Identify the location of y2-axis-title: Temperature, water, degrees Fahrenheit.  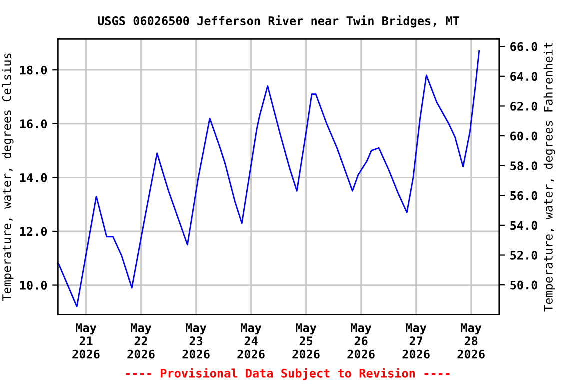
(550, 177).